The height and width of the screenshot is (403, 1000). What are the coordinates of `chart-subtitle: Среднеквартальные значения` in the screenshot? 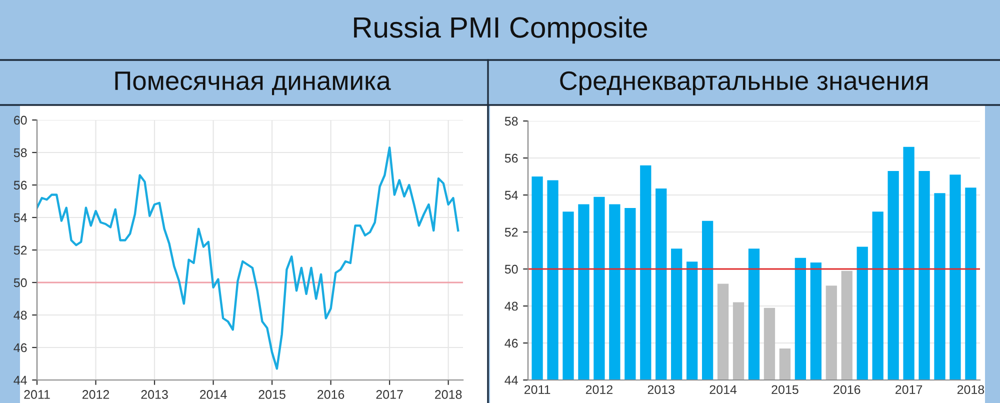 It's located at (744, 83).